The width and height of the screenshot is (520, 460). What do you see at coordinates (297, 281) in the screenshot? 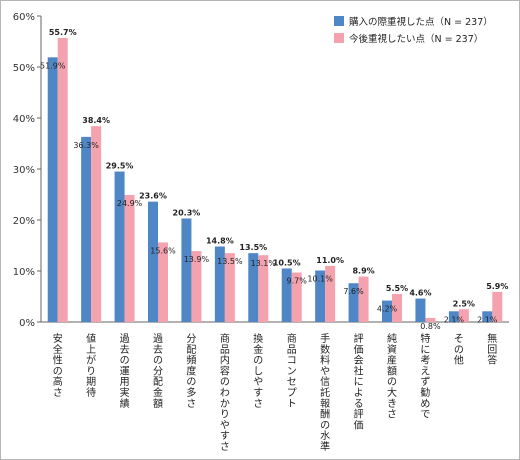
I see `data-label-series-2: 9.7%` at bounding box center [297, 281].